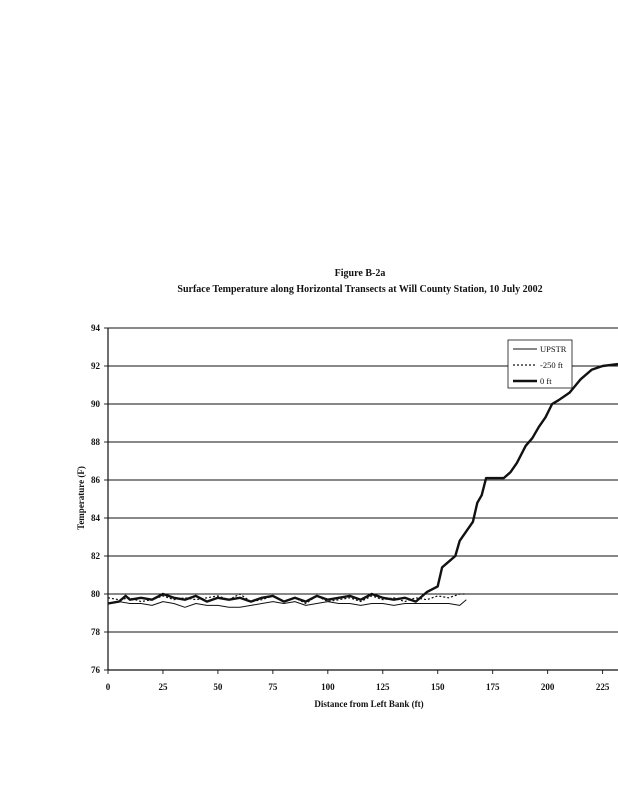  Describe the element at coordinates (96, 480) in the screenshot. I see `y-tick-label: 86` at that location.